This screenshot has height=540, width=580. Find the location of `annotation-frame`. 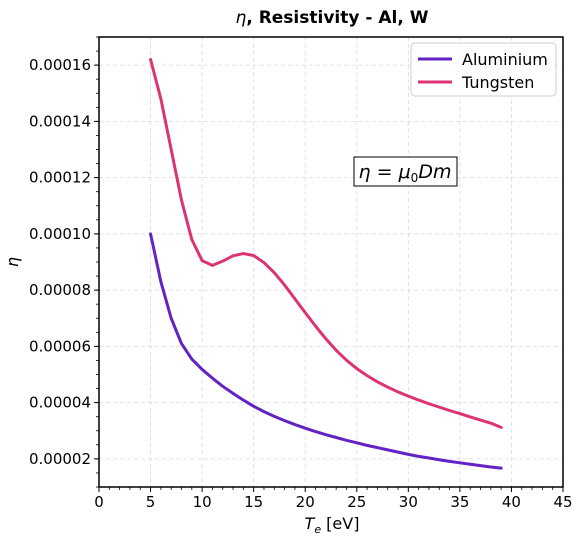

annotation-frame is located at coordinates (405, 171).